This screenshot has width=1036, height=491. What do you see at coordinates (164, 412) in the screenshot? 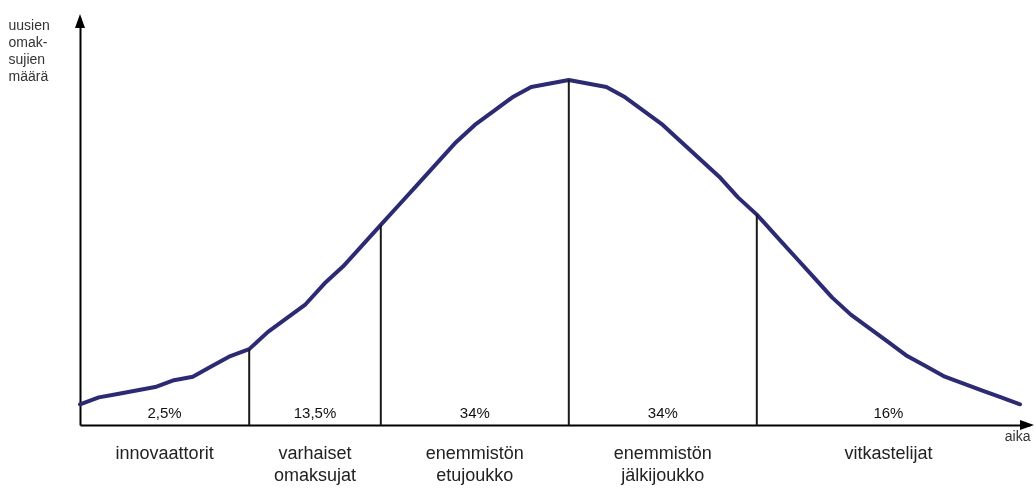
I see `annotation: 2,5%` at bounding box center [164, 412].